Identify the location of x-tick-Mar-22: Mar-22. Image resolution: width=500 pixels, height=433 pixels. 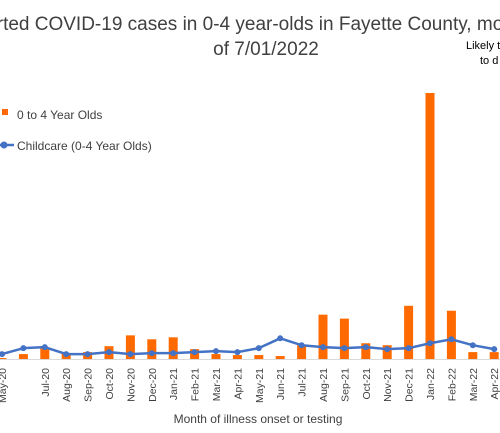
(474, 384).